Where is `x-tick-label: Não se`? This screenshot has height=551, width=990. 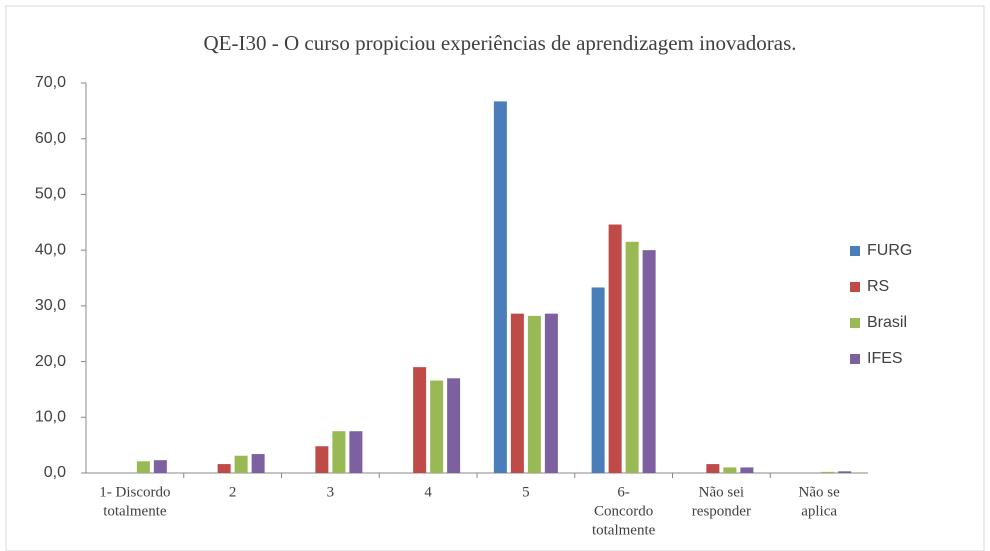
x-tick-label: Não se is located at coordinates (820, 492).